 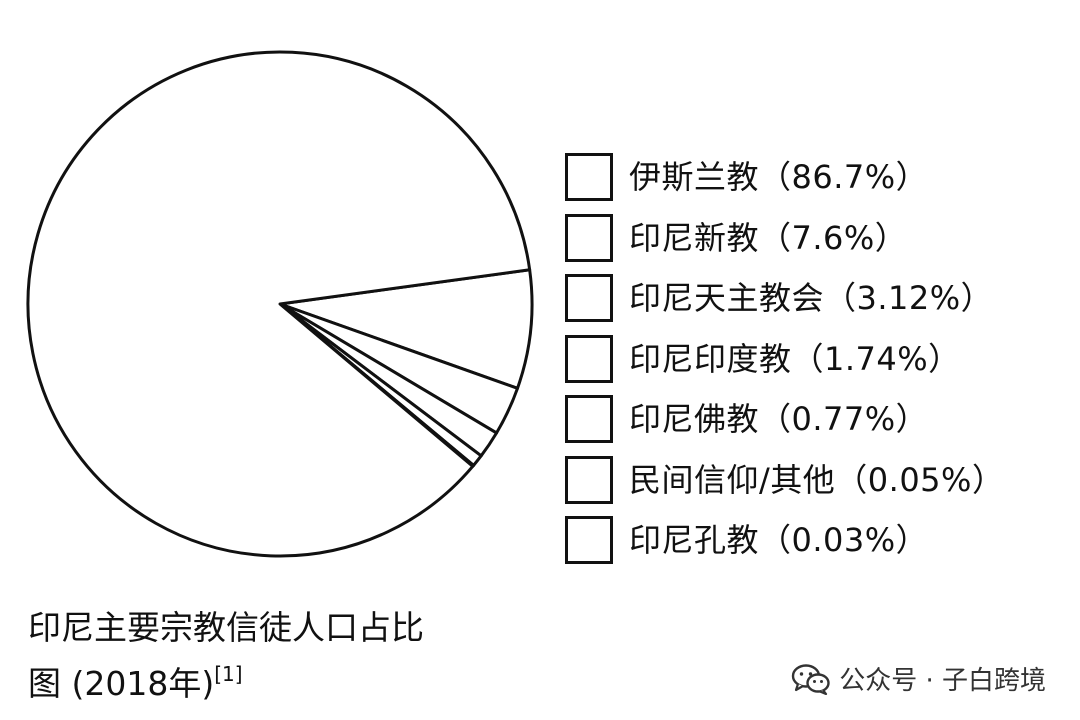 I want to click on legend-item: 印尼孔教（0.03%）, so click(x=817, y=540).